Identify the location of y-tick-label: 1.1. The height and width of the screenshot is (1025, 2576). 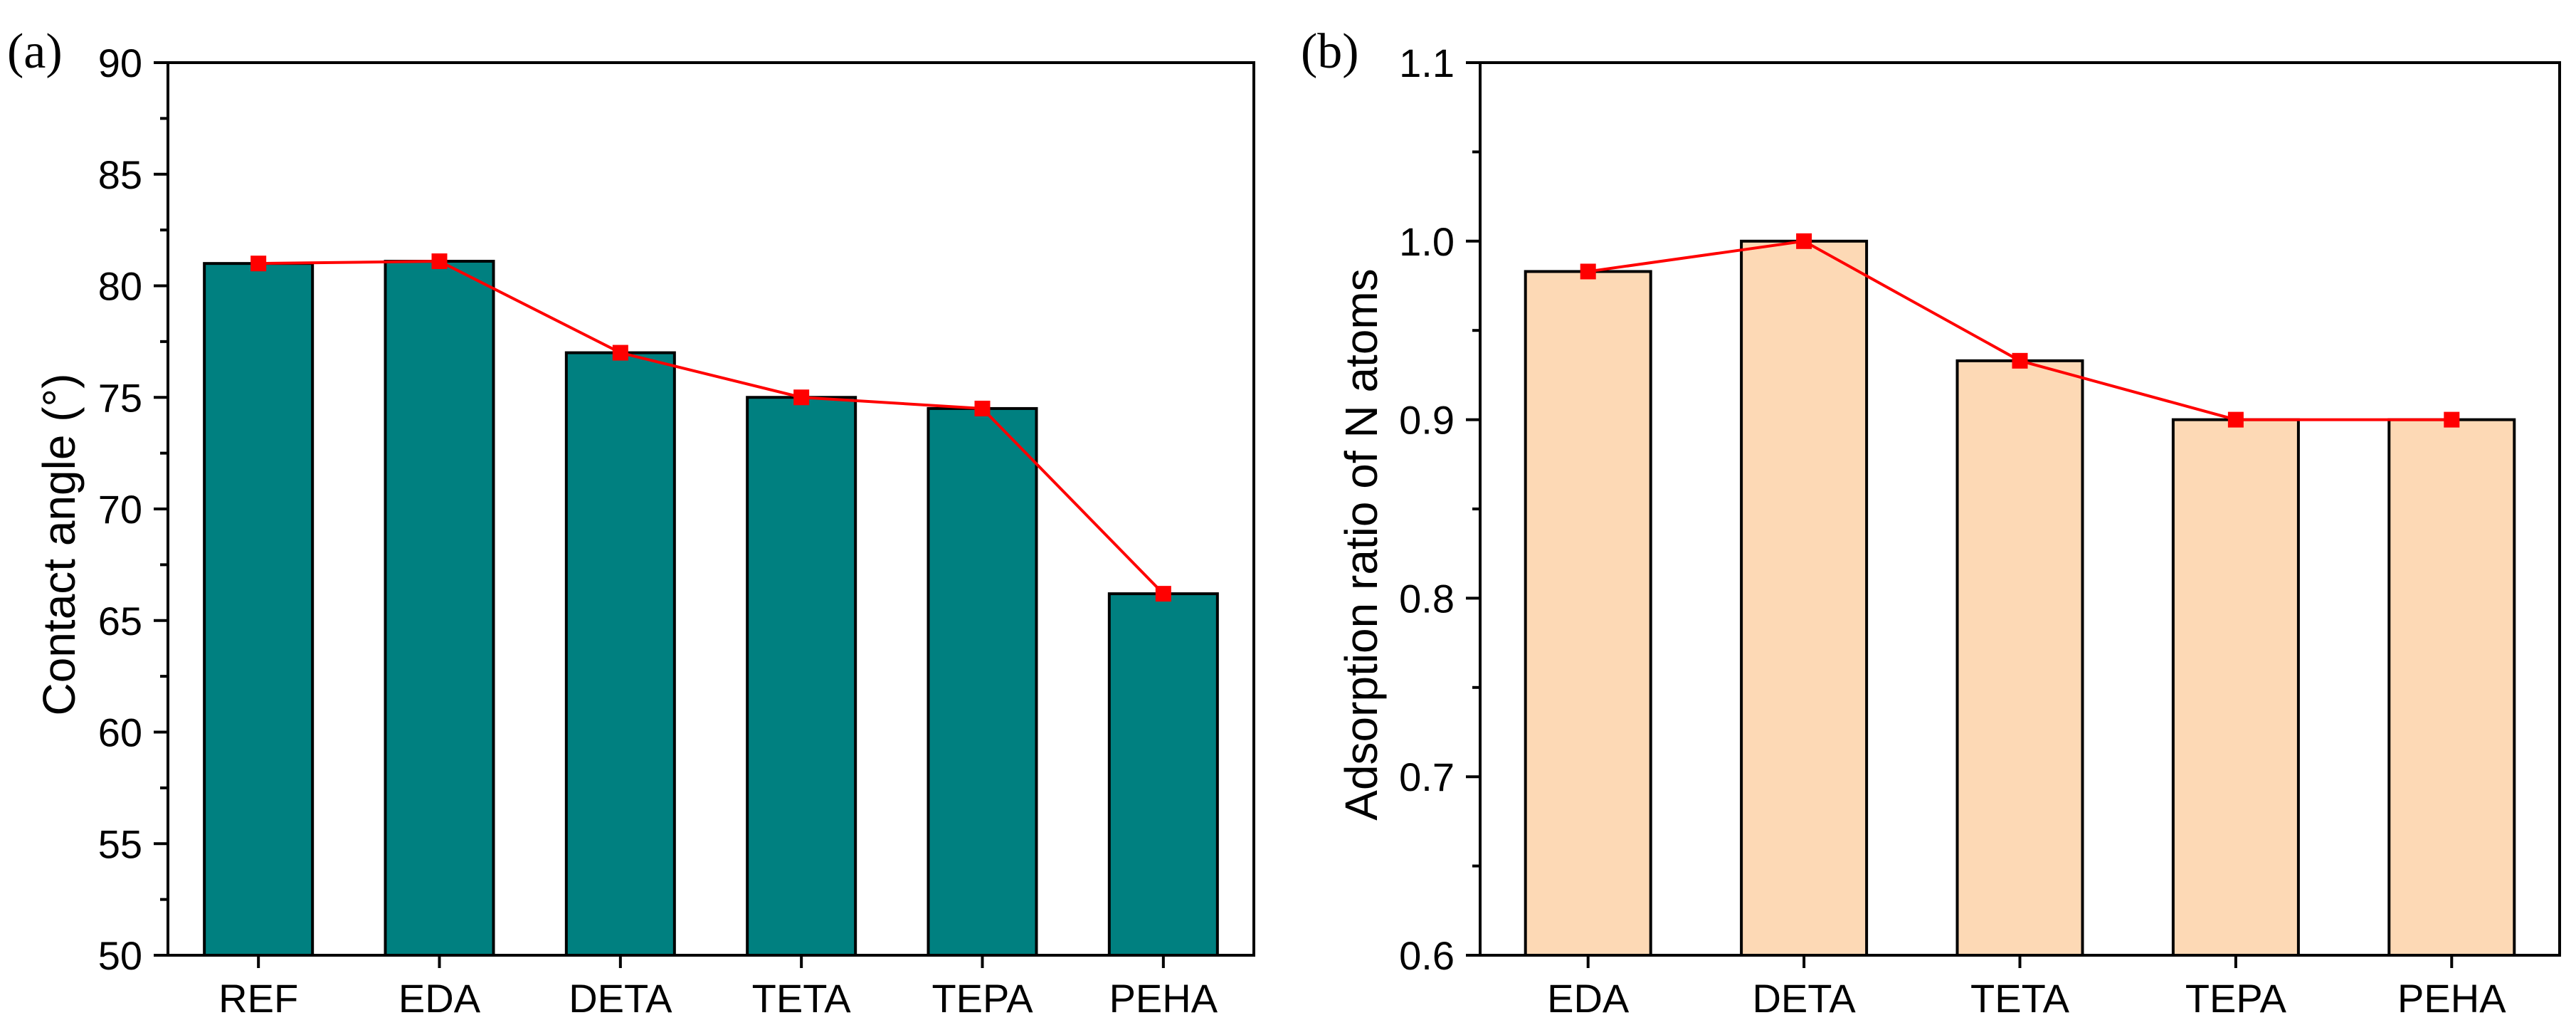
(1427, 63).